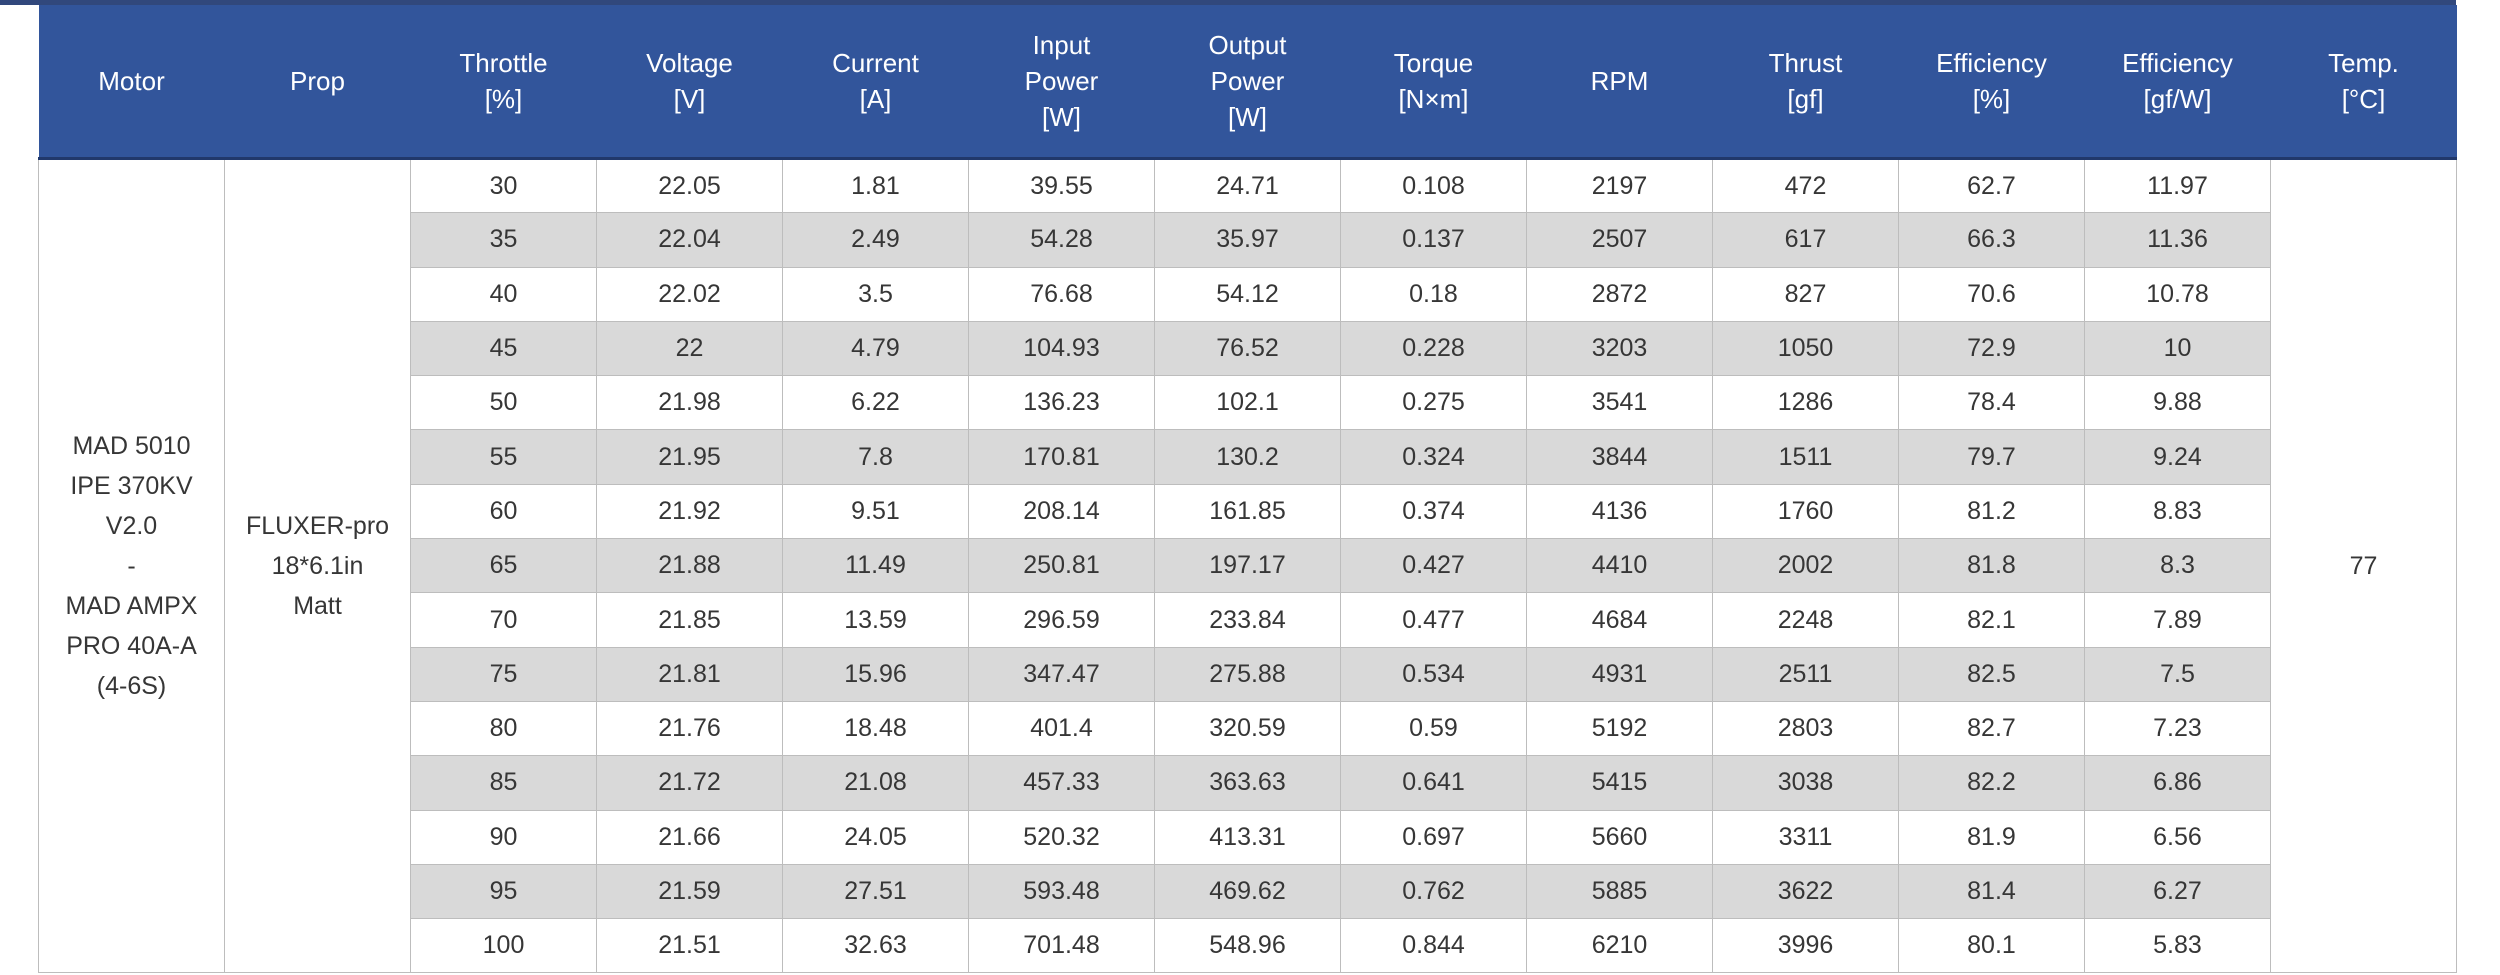 The height and width of the screenshot is (975, 2500). What do you see at coordinates (875, 674) in the screenshot?
I see `cell-current: 15.96` at bounding box center [875, 674].